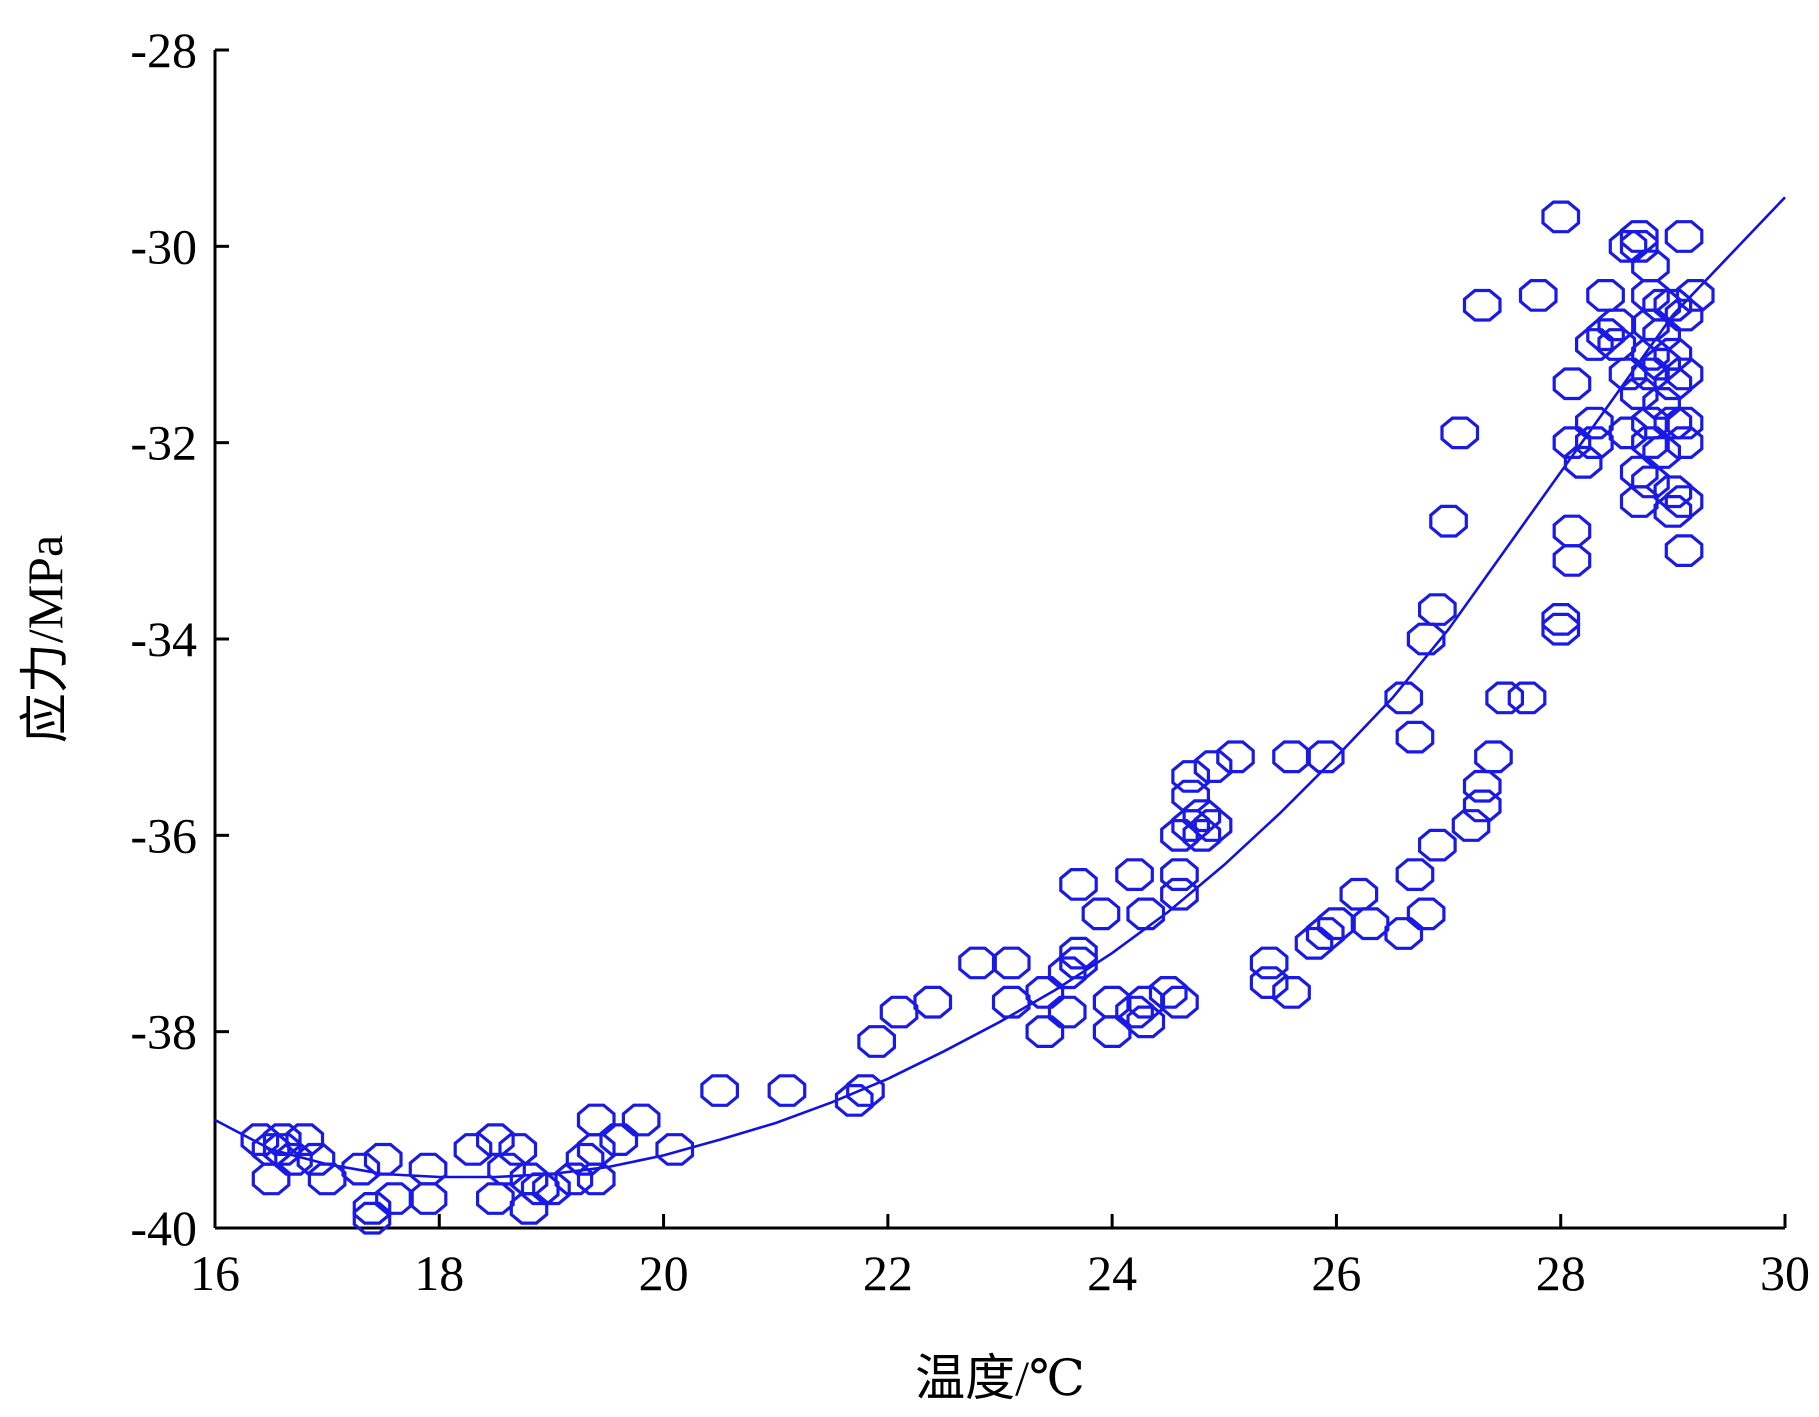  I want to click on x-tick-label: 30, so click(1785, 1273).